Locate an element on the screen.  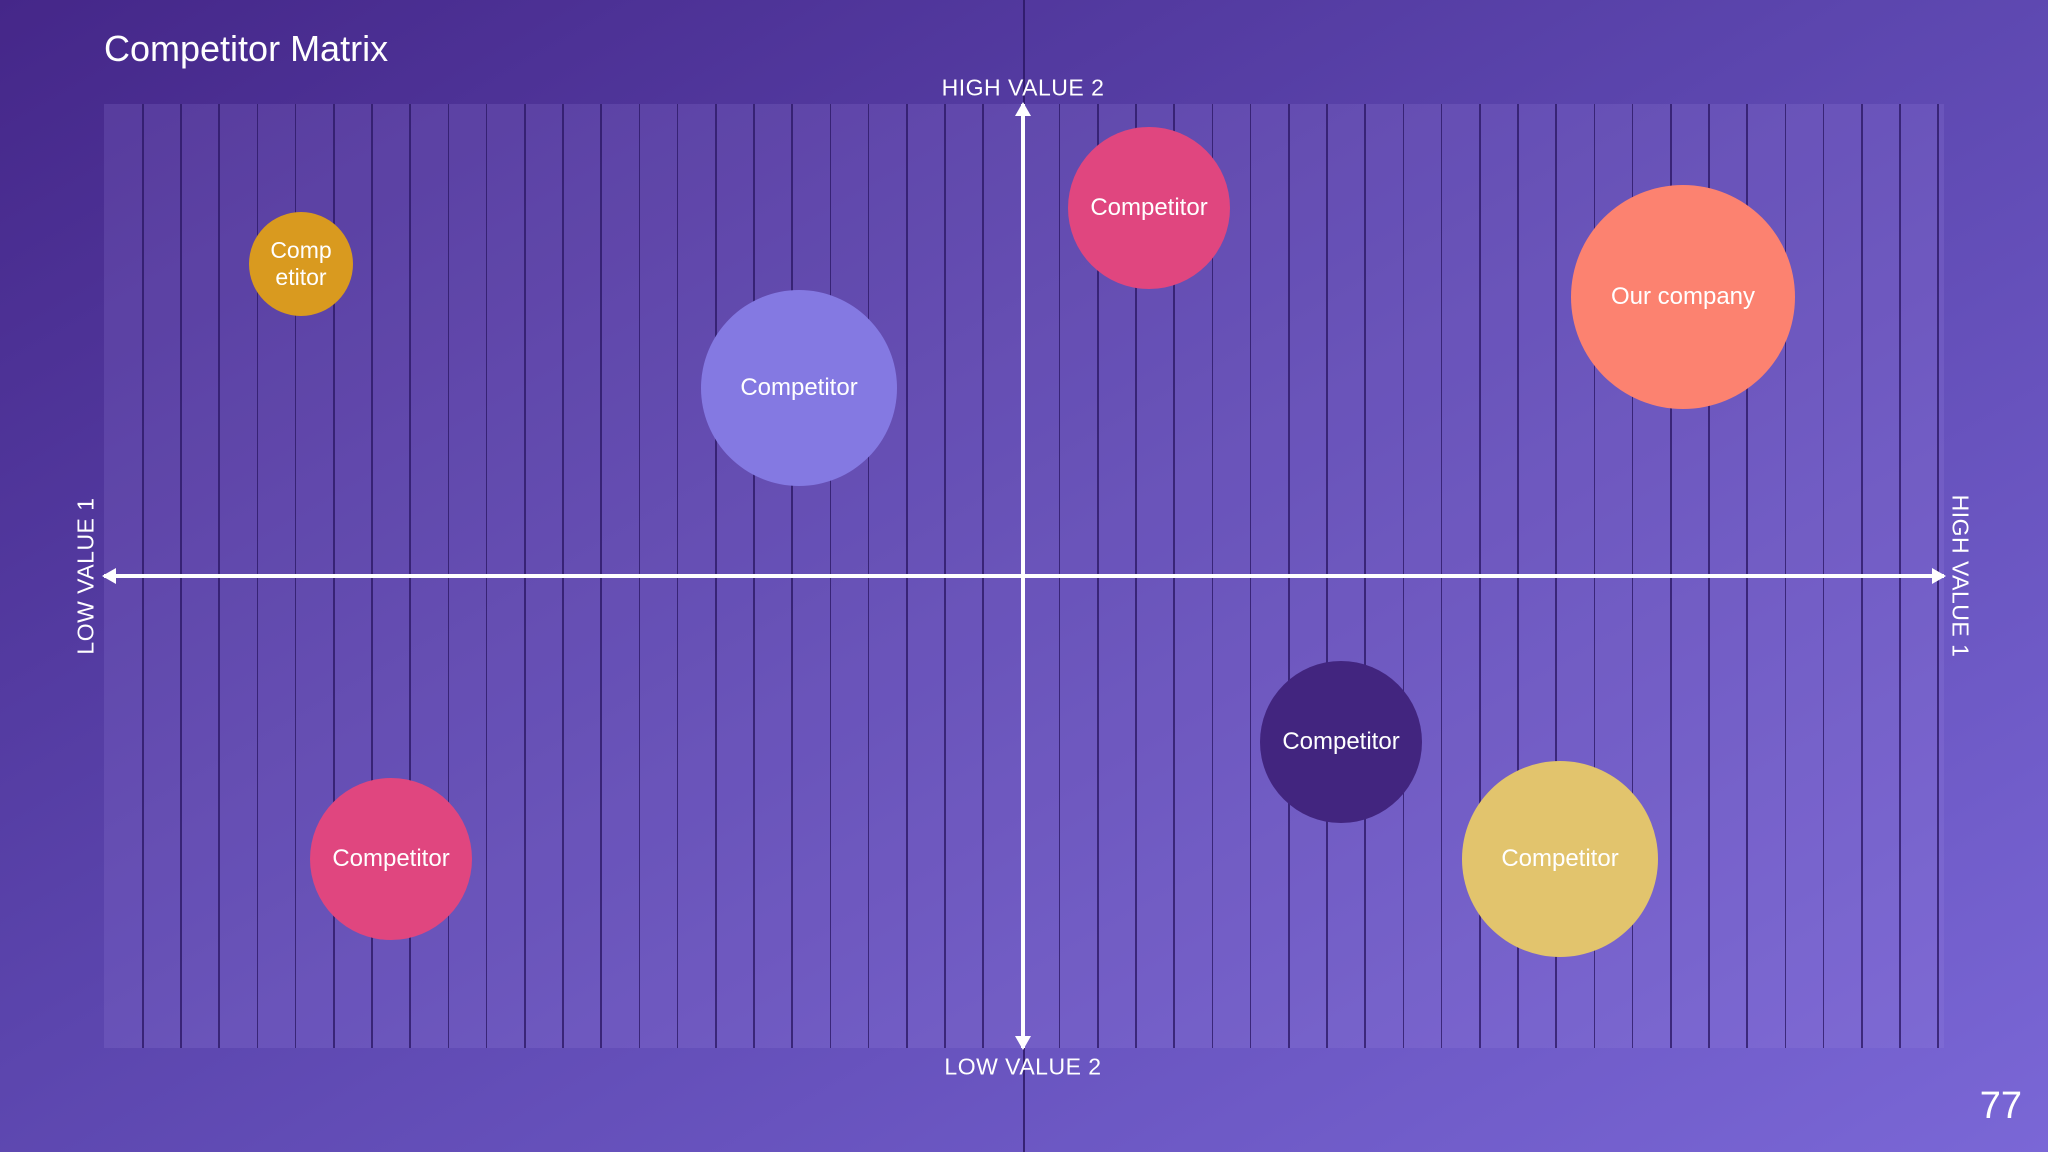
arrow-down-icon is located at coordinates (1023, 1043).